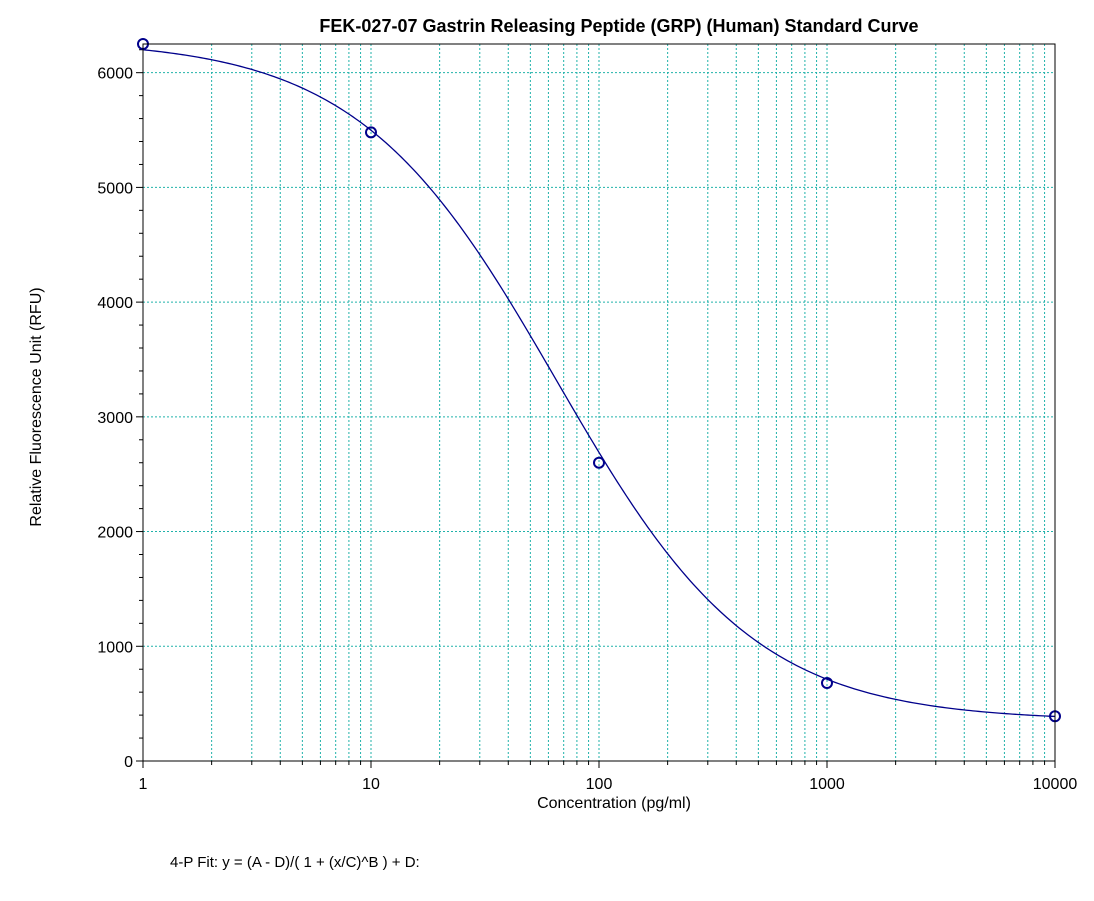 Image resolution: width=1094 pixels, height=901 pixels. Describe the element at coordinates (115, 647) in the screenshot. I see `y-tick-label: 1000` at that location.